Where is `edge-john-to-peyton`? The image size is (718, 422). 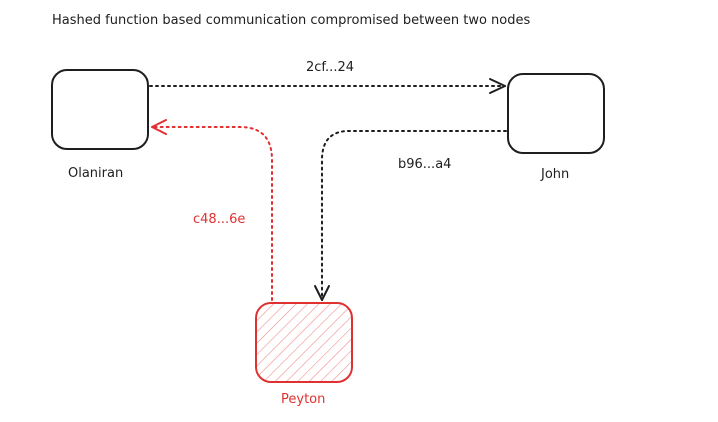
edge-john-to-peyton is located at coordinates (410, 215).